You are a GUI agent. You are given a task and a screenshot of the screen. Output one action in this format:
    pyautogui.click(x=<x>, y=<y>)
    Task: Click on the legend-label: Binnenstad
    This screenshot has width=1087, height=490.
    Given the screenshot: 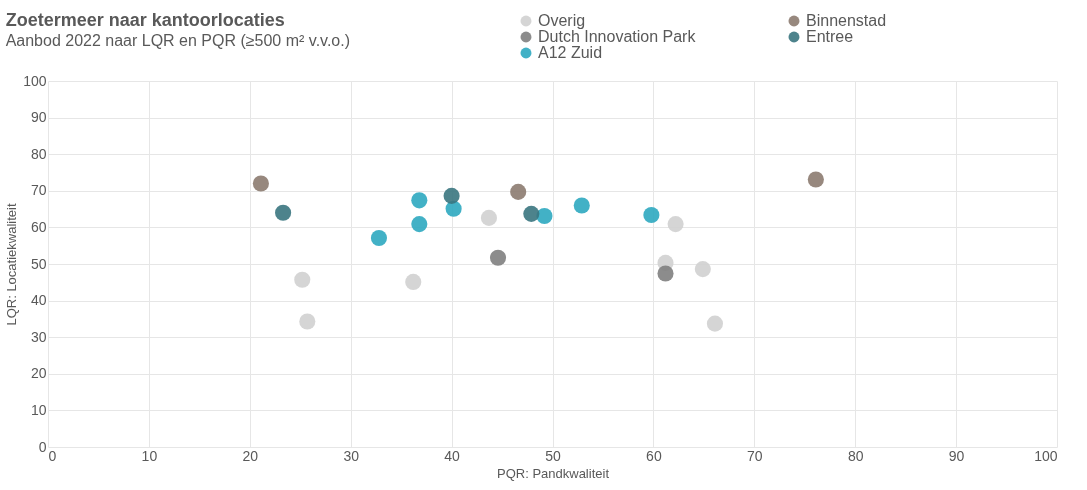 What is the action you would take?
    pyautogui.click(x=846, y=20)
    